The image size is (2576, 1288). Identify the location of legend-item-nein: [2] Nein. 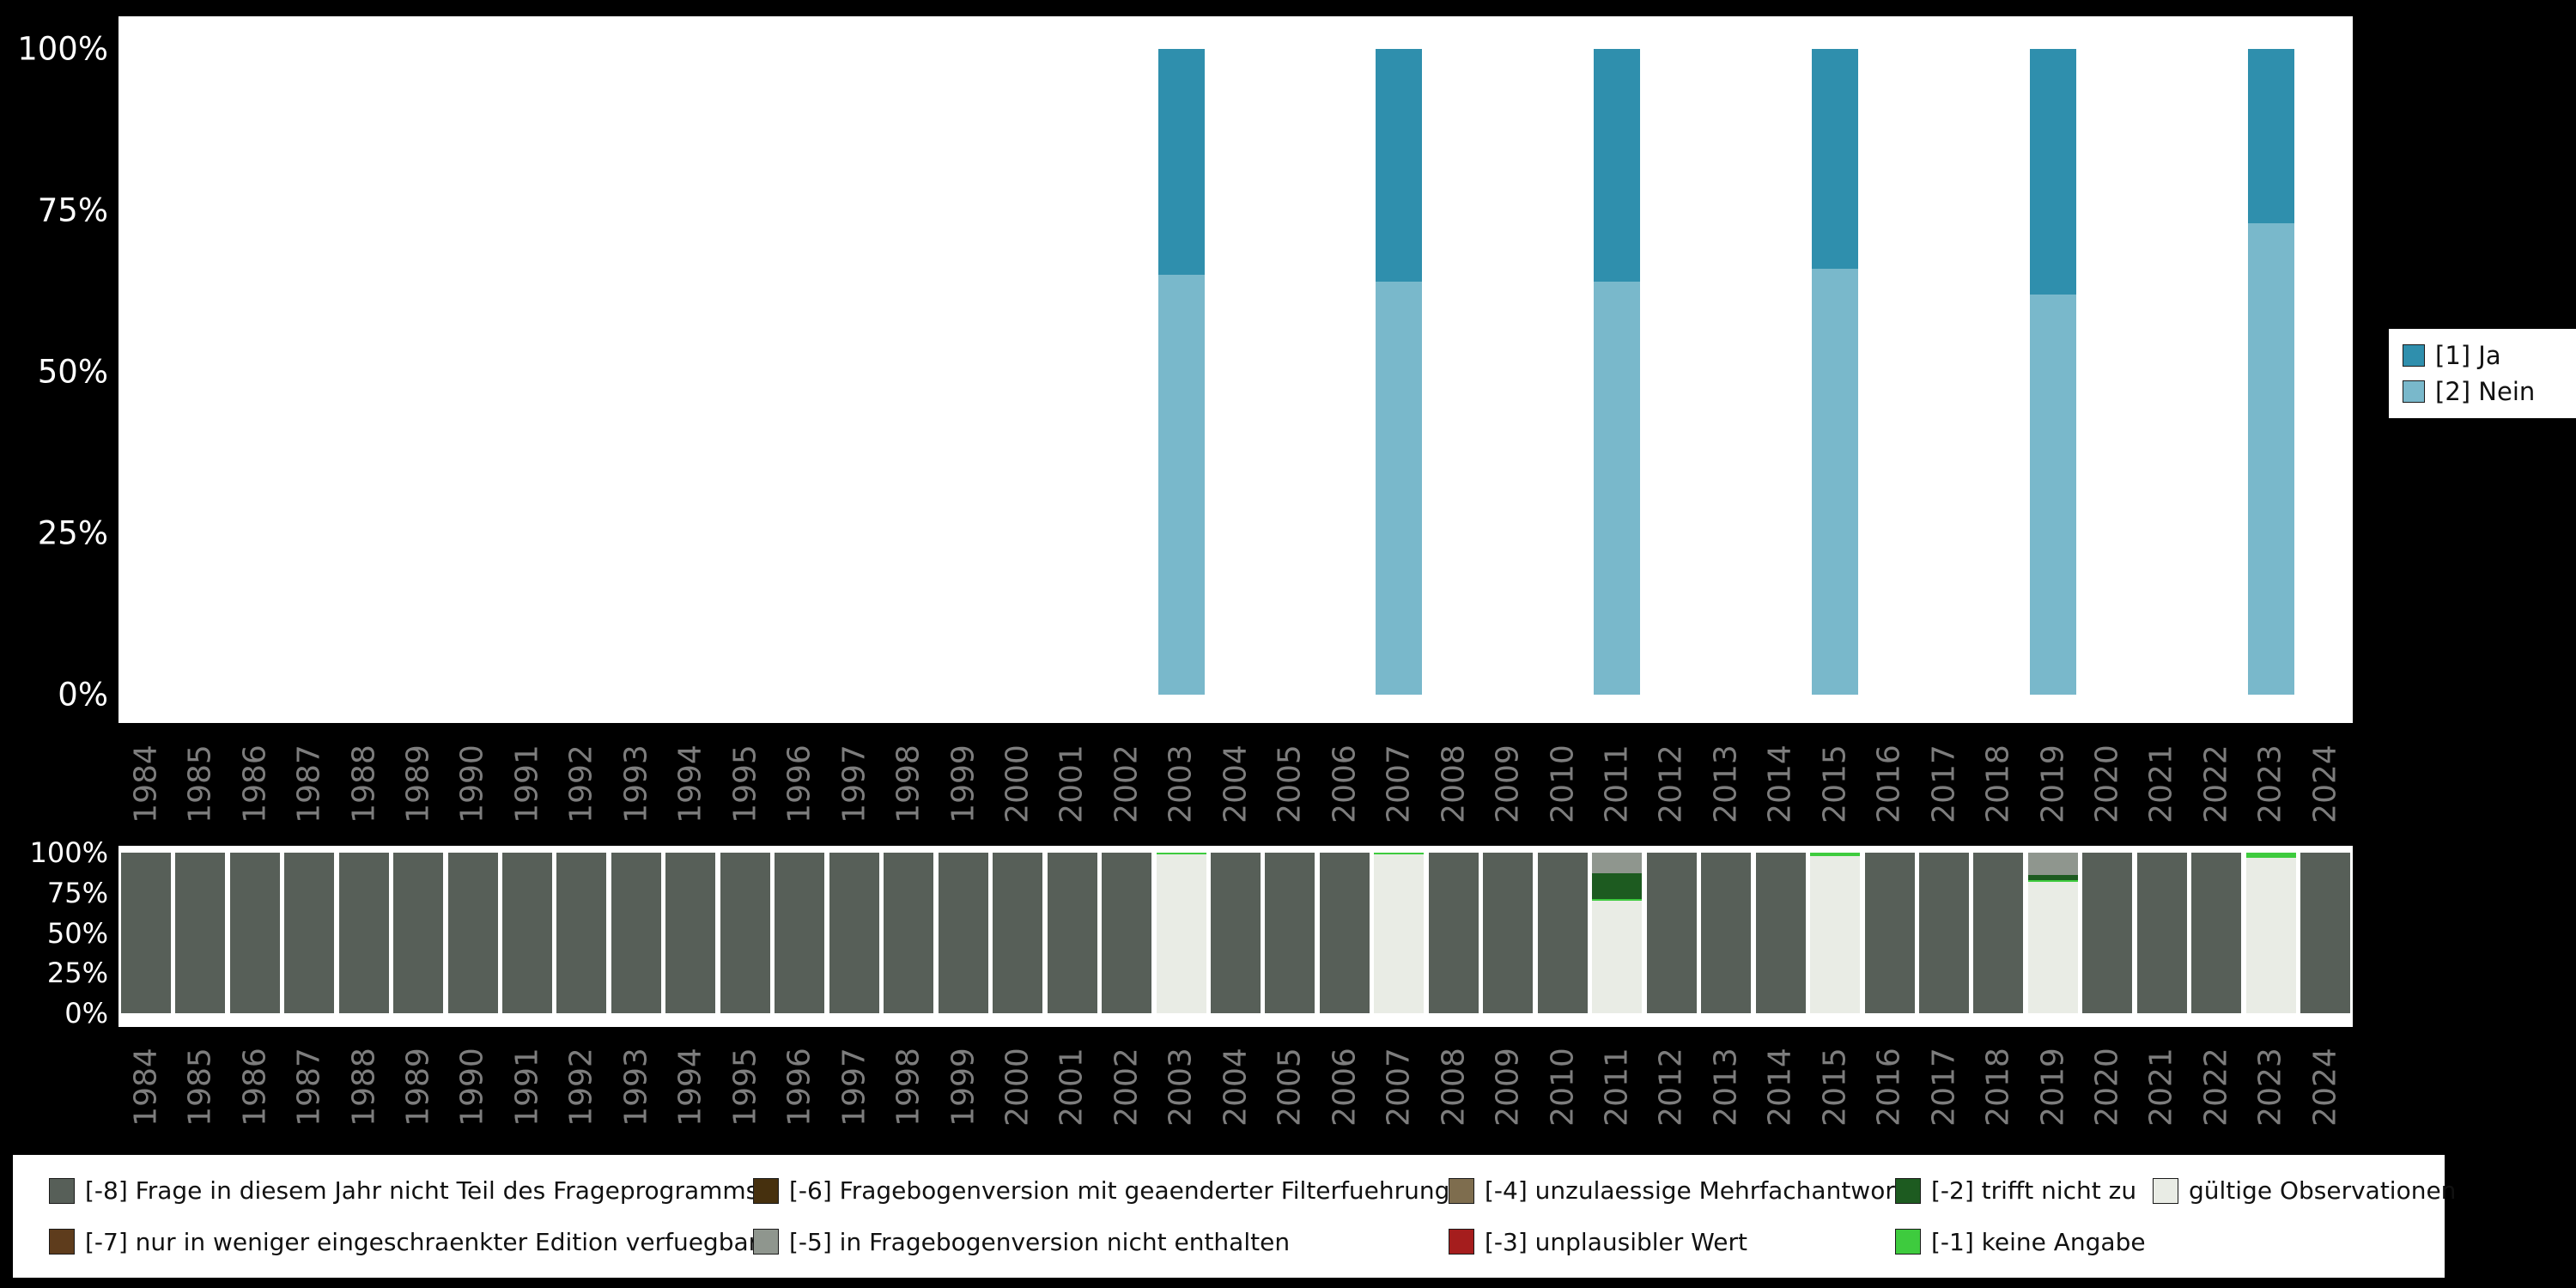
(2489, 391).